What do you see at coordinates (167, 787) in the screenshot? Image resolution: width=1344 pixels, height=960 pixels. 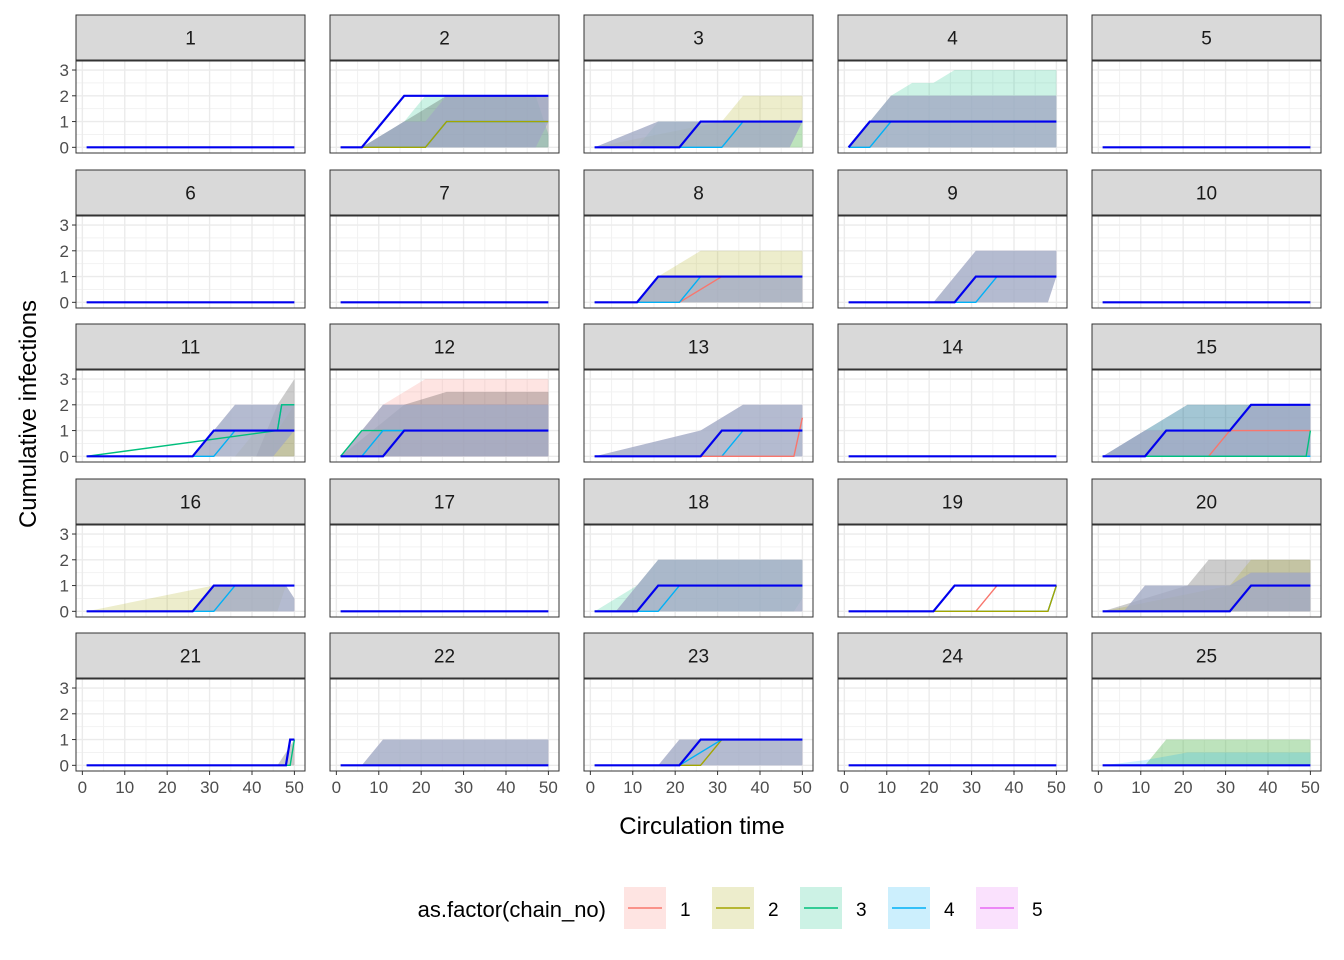 I see `x-tick-label: 20` at bounding box center [167, 787].